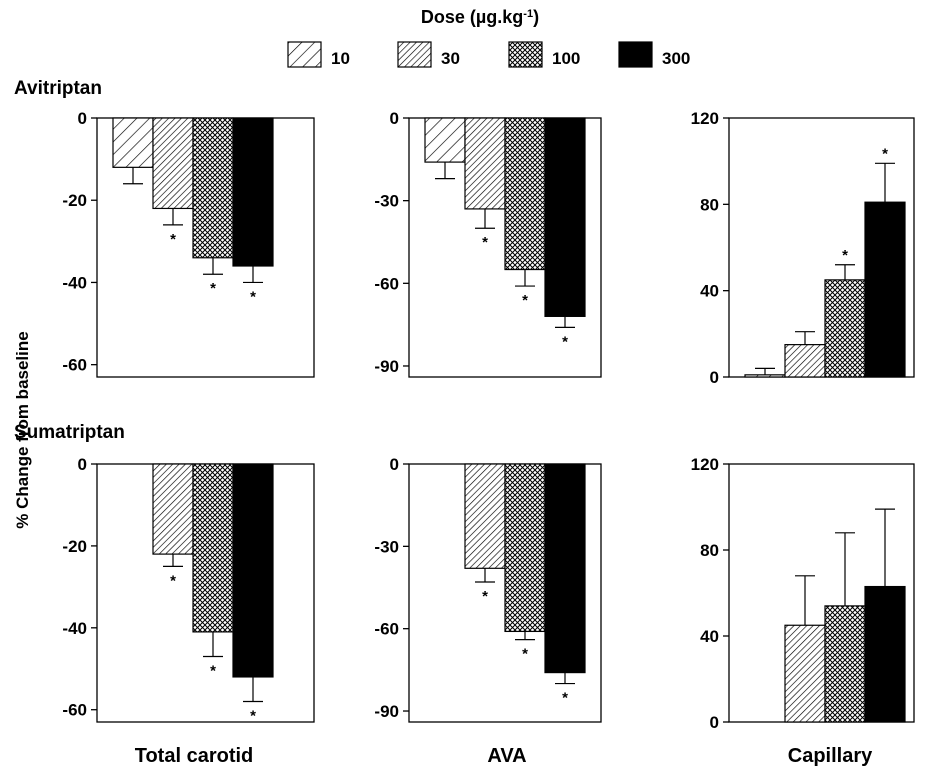  I want to click on legend-item-30: 30, so click(428, 54).